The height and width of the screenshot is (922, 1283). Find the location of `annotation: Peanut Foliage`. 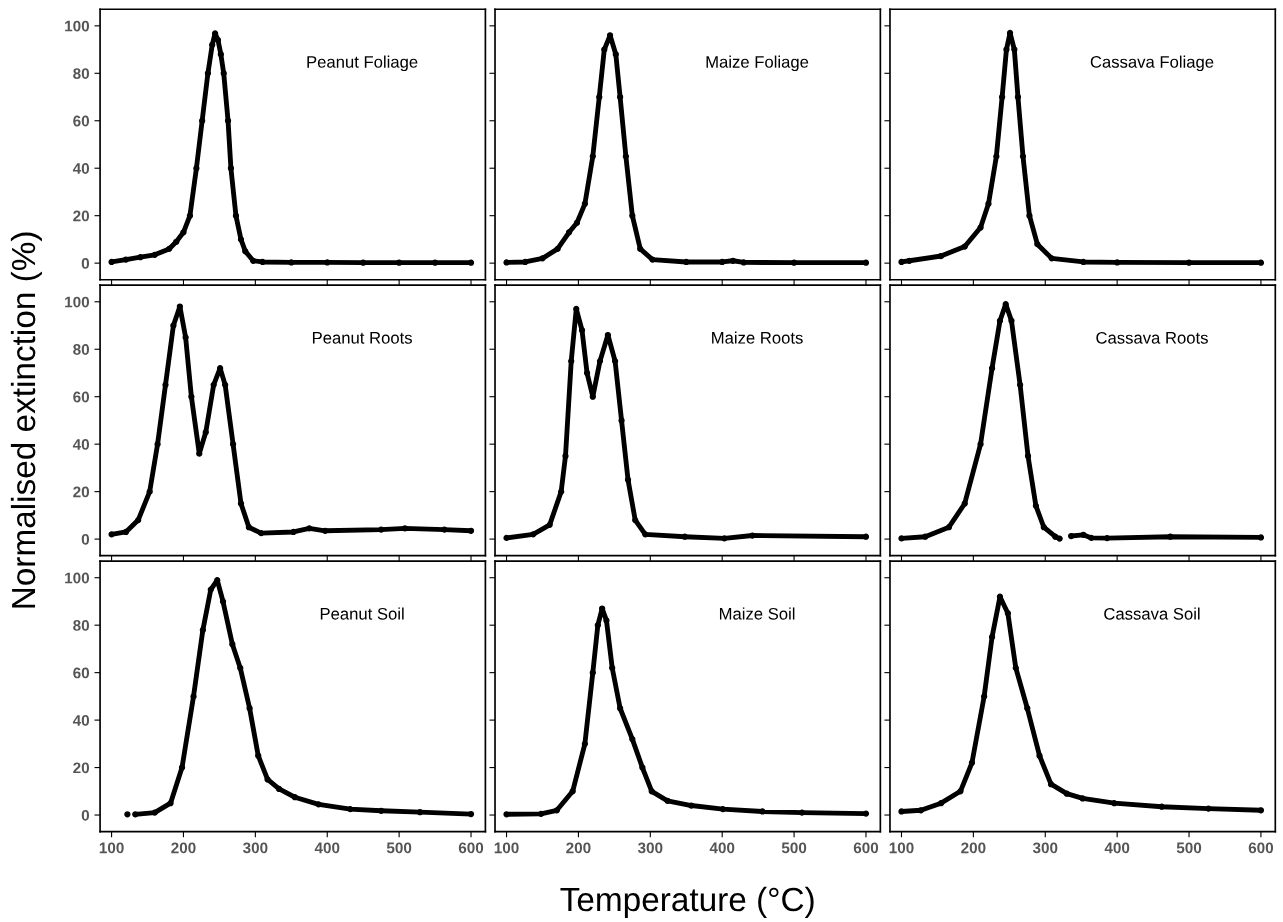

annotation: Peanut Foliage is located at coordinates (362, 63).